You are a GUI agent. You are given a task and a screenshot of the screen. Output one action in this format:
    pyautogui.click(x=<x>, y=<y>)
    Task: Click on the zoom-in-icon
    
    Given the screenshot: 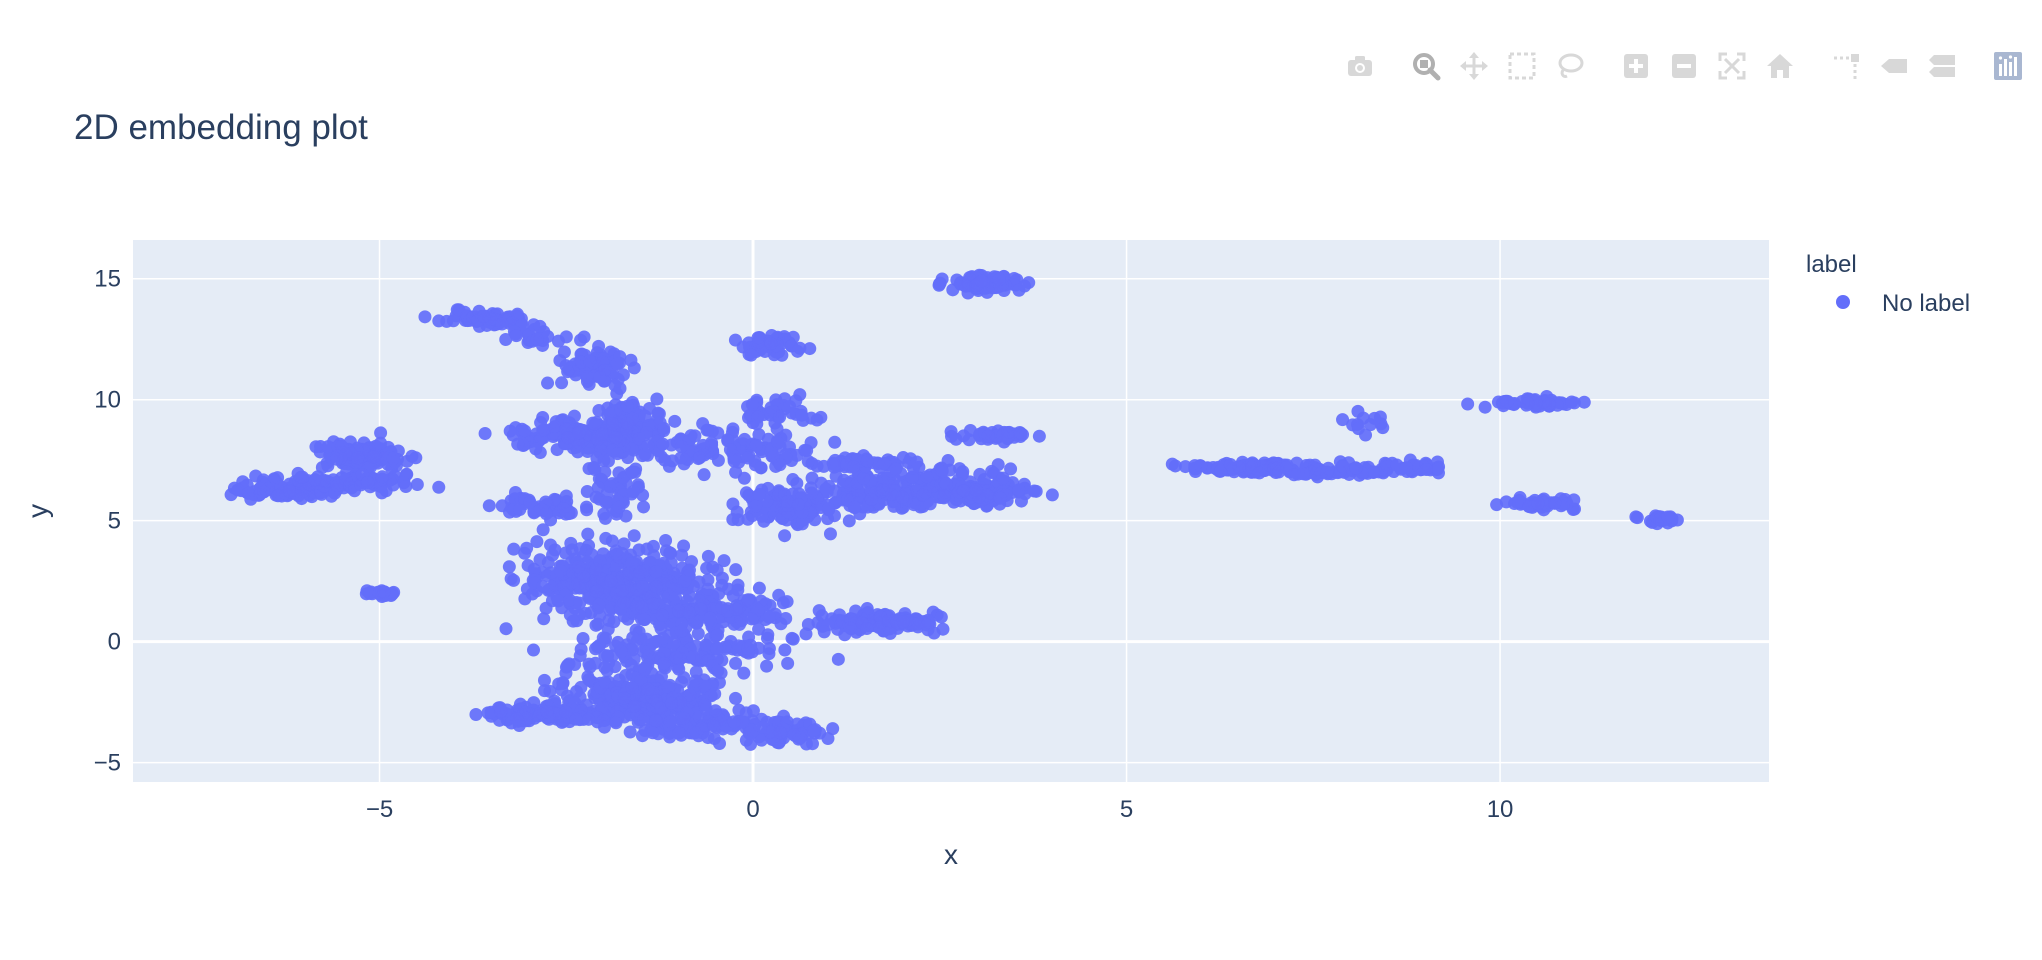 What is the action you would take?
    pyautogui.click(x=1636, y=66)
    